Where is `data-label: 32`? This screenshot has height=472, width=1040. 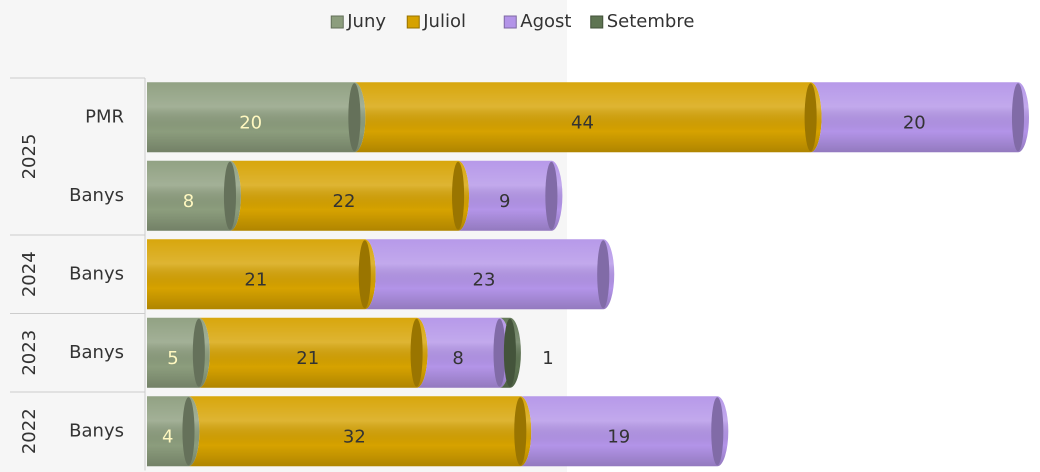
data-label: 32 is located at coordinates (354, 436).